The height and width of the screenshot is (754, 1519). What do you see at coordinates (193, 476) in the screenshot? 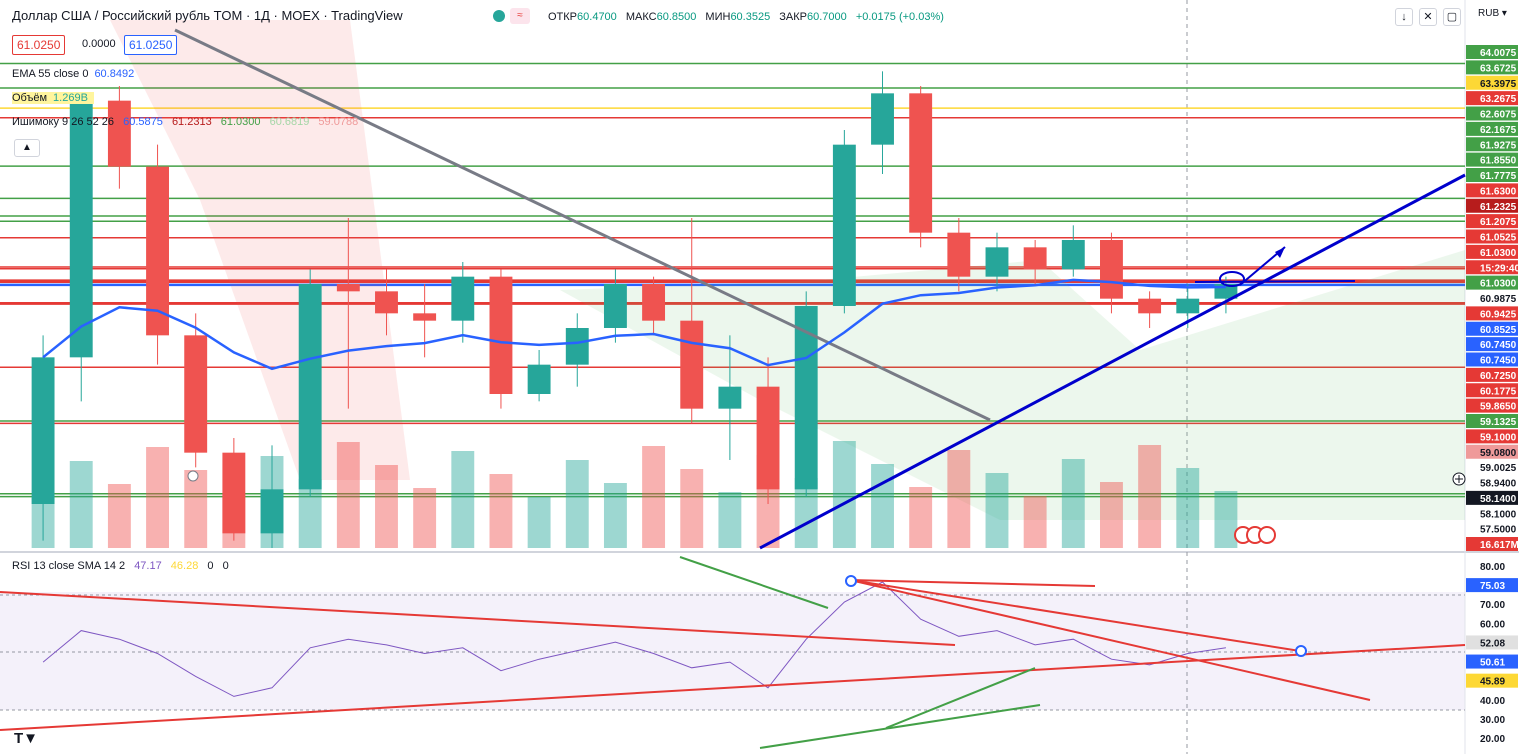
I see `line-anchor-point` at bounding box center [193, 476].